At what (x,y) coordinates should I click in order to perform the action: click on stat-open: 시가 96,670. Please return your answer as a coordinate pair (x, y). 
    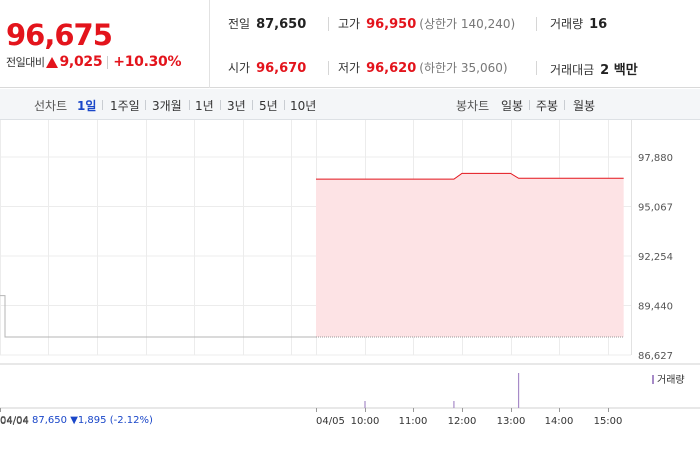
    Looking at the image, I should click on (267, 67).